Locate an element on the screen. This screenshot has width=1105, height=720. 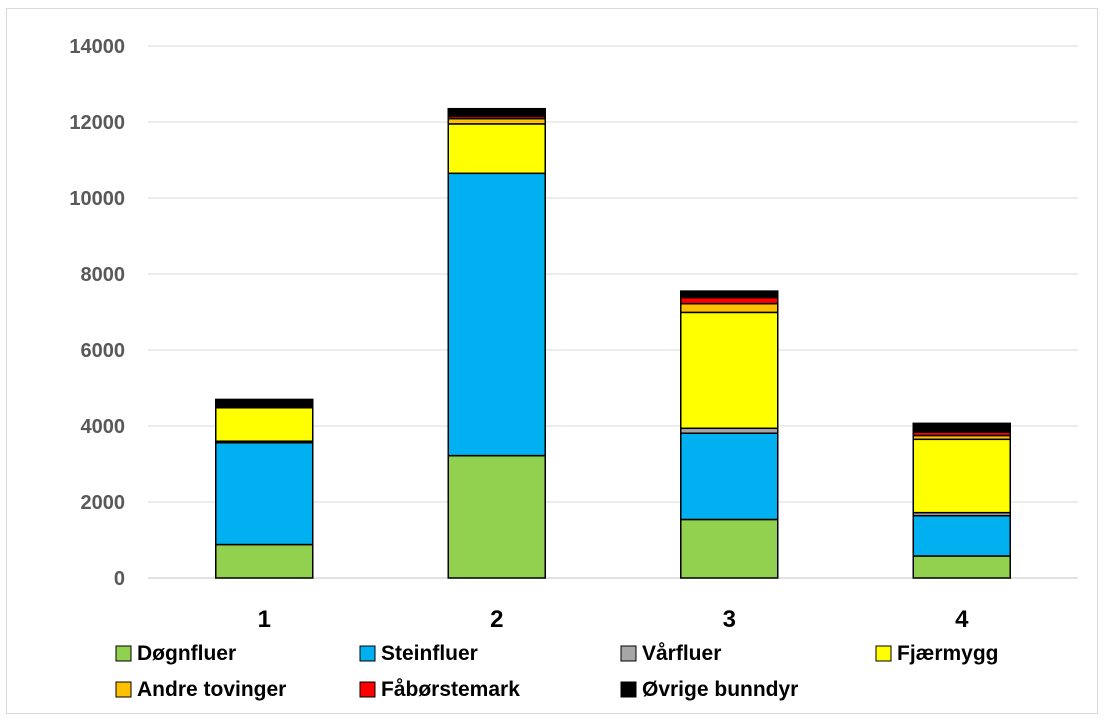
y-tick-label: 4000 is located at coordinates (103, 427).